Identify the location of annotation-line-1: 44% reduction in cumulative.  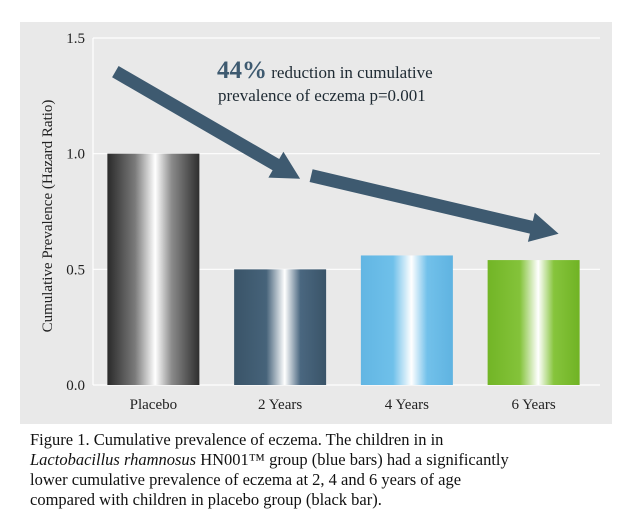
(325, 70).